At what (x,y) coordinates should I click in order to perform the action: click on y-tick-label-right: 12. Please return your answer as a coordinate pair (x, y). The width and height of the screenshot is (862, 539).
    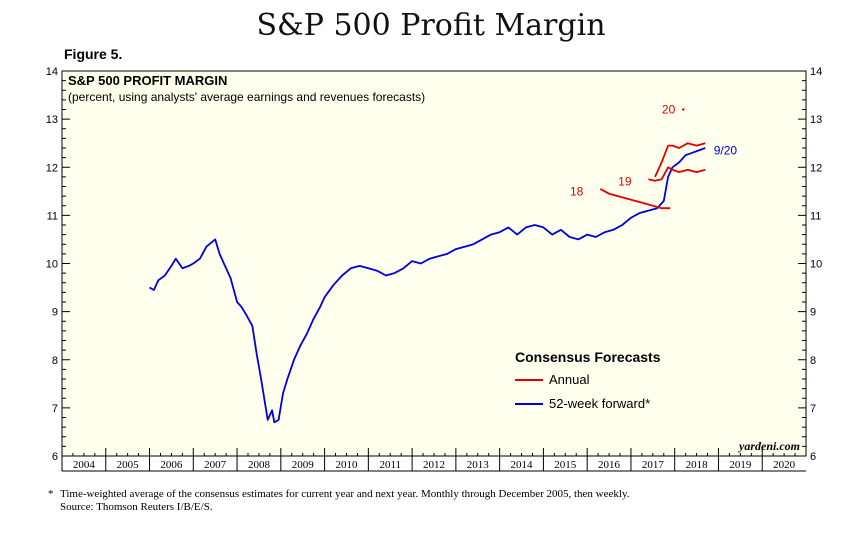
    Looking at the image, I should click on (816, 168).